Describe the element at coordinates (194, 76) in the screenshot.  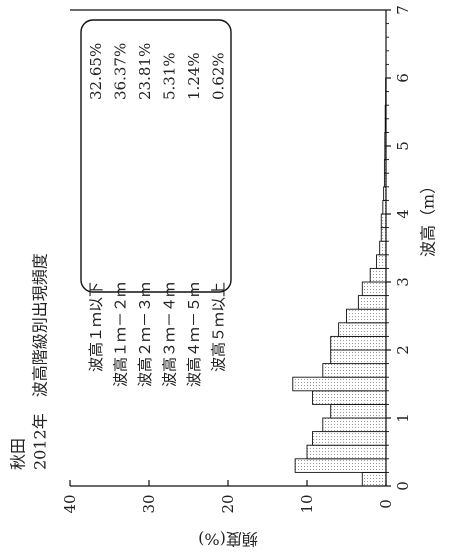
I see `legend-value: 1.24%` at that location.